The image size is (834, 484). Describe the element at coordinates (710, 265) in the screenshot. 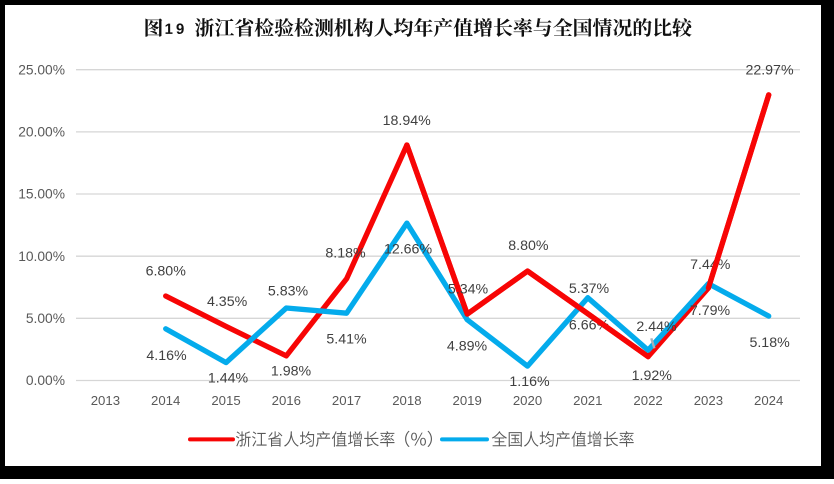

I see `svg-text: 7.44%` at that location.